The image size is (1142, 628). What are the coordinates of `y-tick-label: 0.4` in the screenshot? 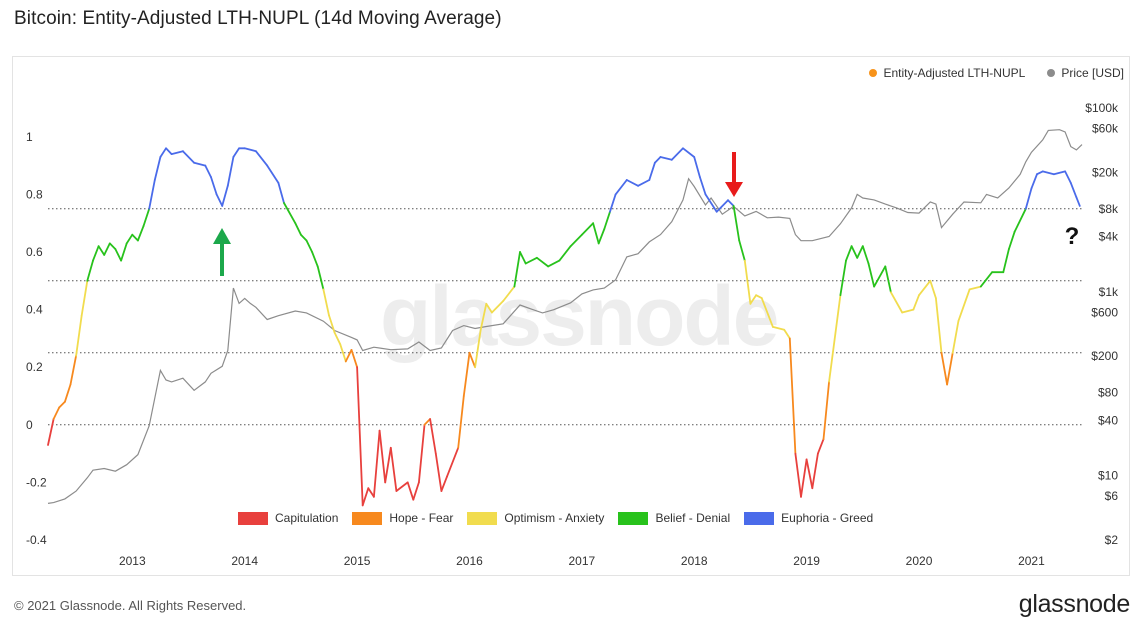 It's located at (34, 310).